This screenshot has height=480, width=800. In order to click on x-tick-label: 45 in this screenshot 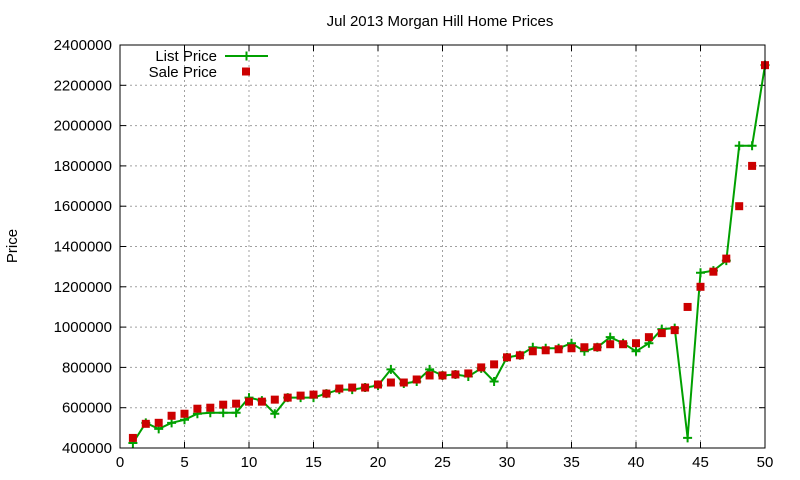, I will do `click(700, 462)`.